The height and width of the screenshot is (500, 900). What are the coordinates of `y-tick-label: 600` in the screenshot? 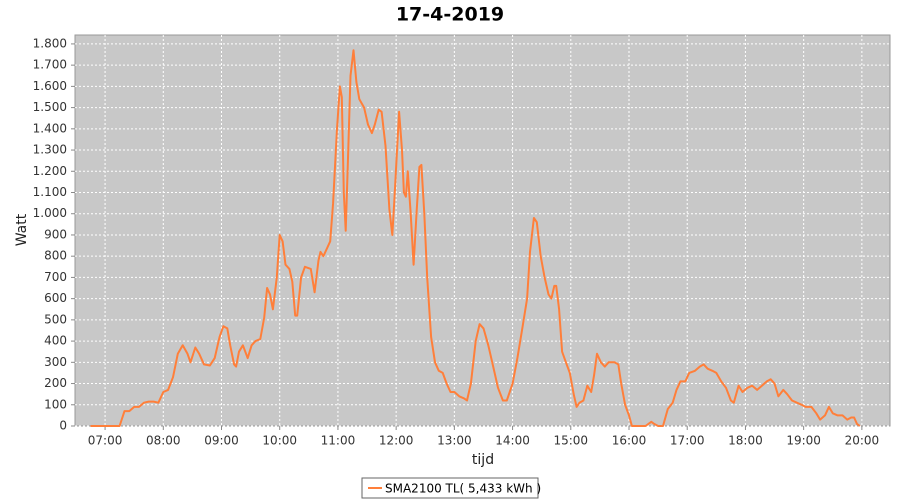 It's located at (55, 298).